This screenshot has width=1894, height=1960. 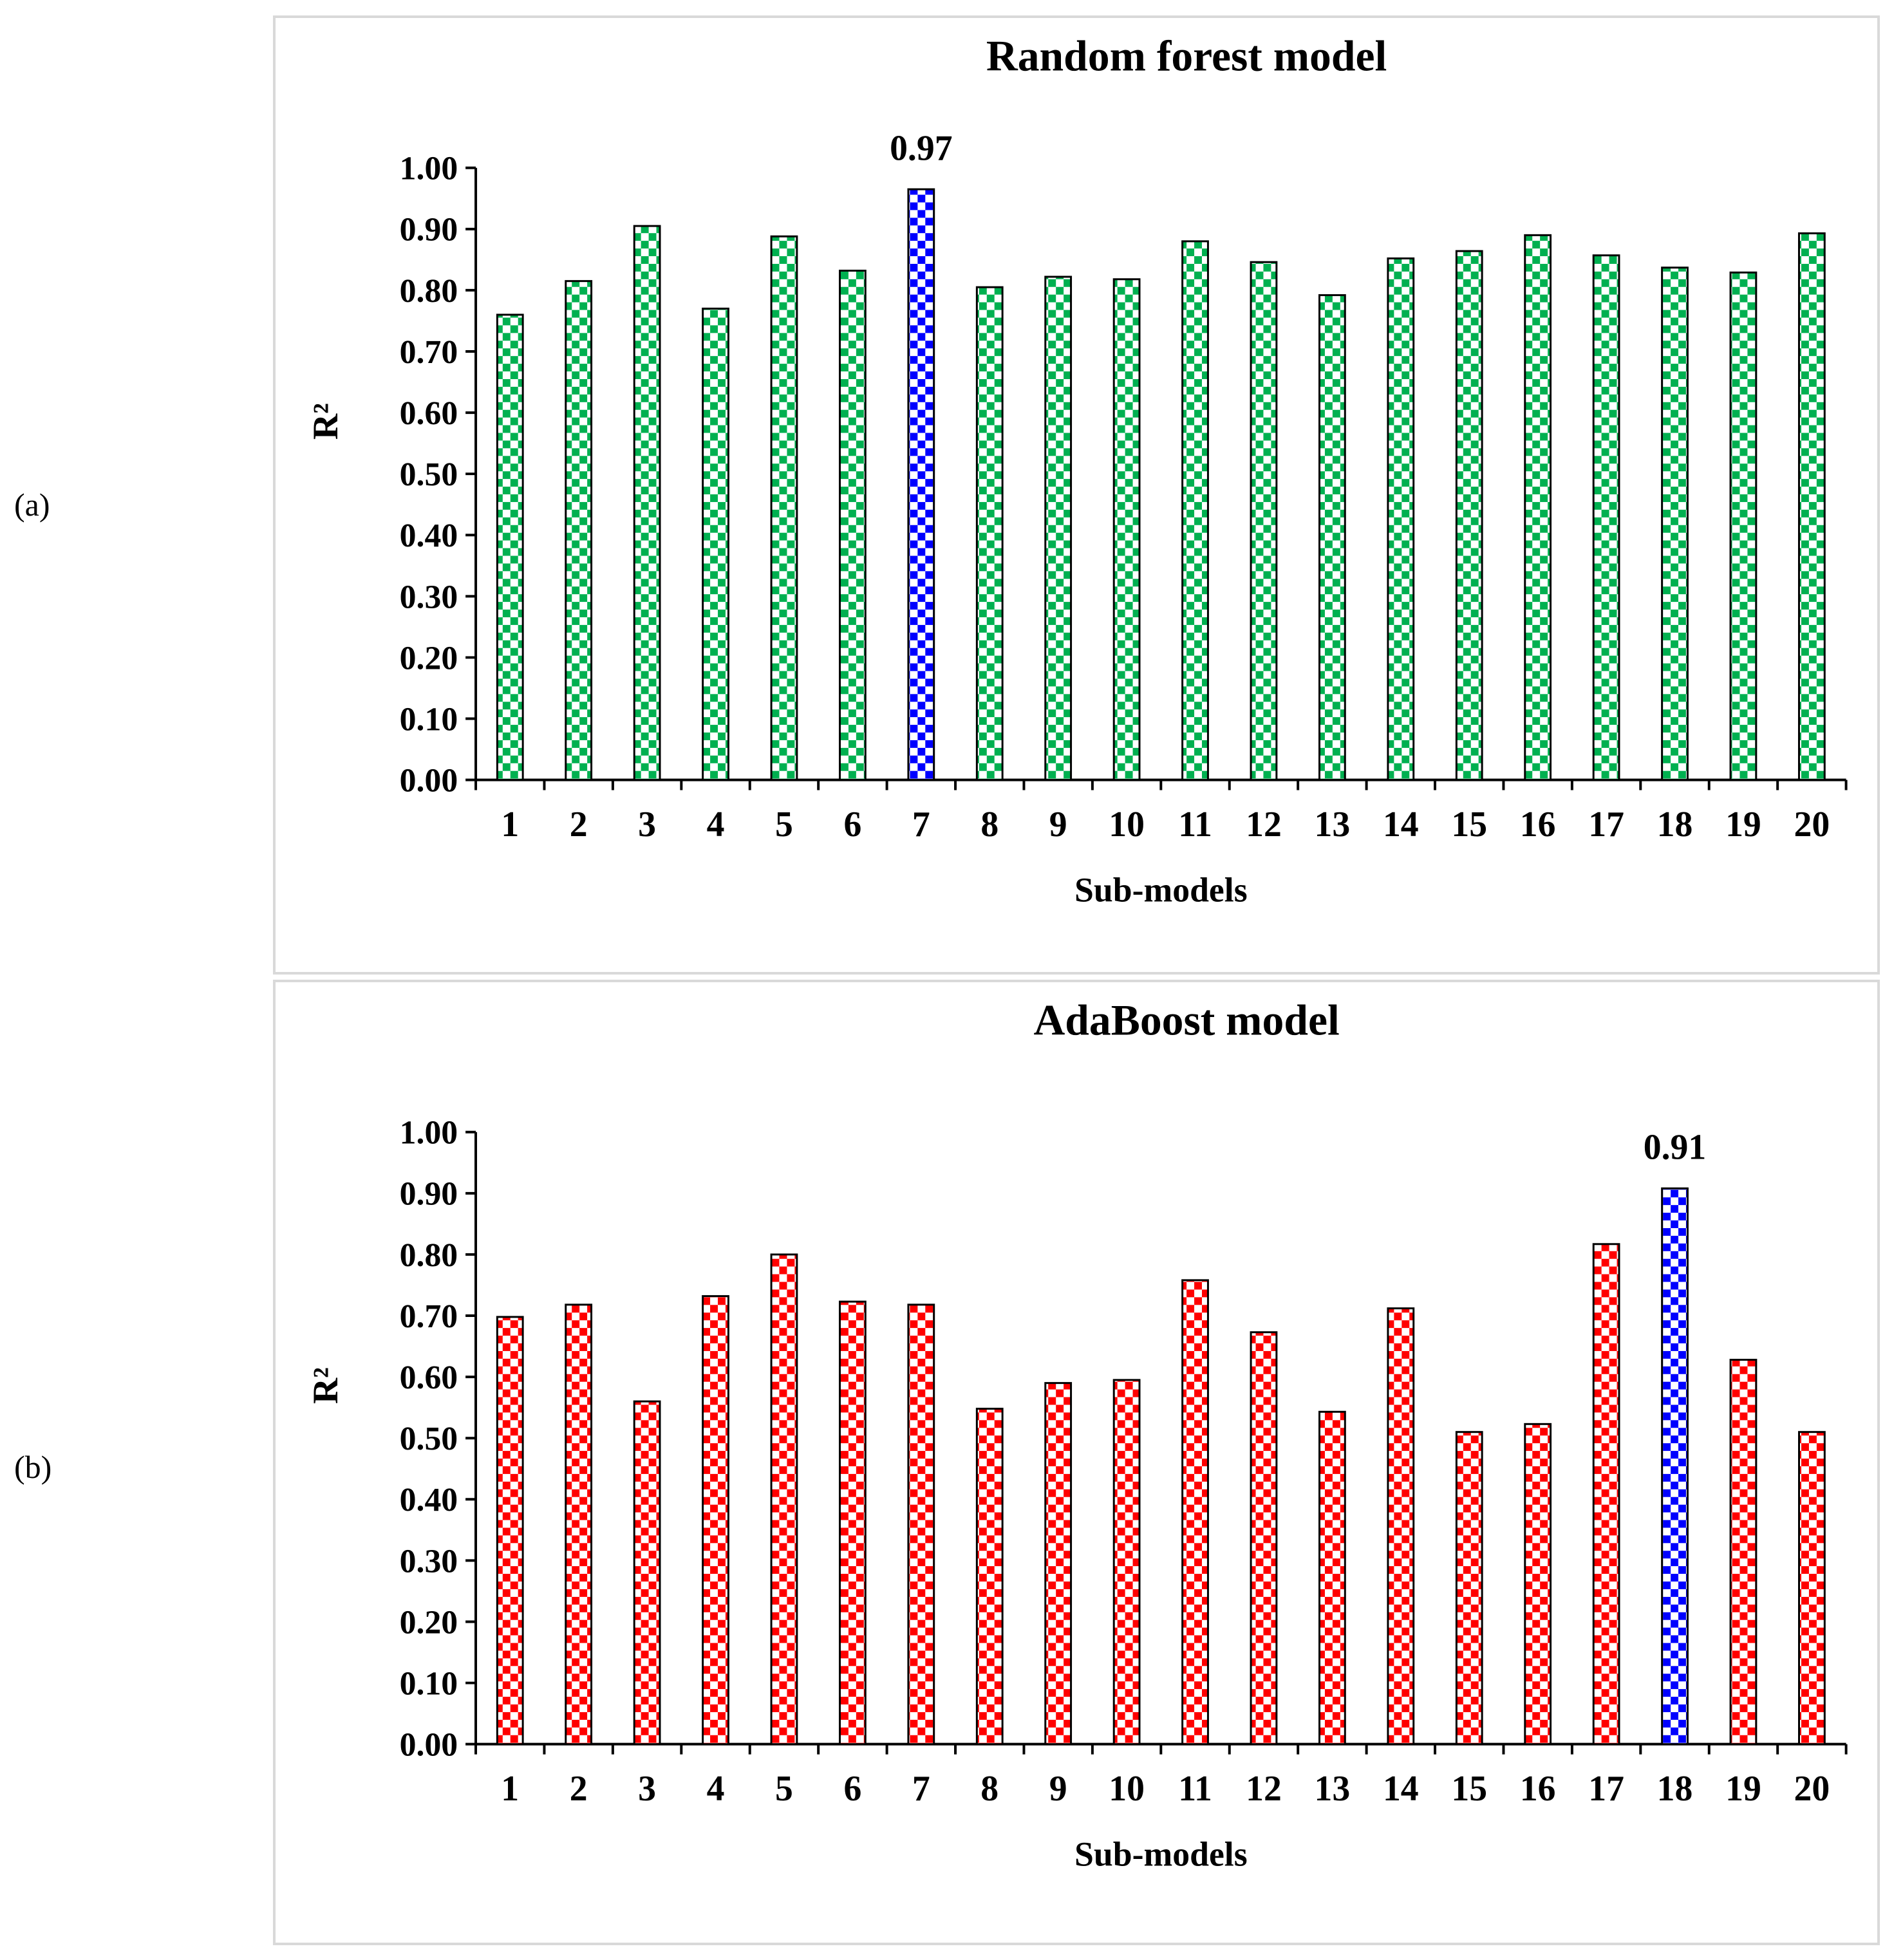 What do you see at coordinates (429, 781) in the screenshot?
I see `y-tick-label: 0.00` at bounding box center [429, 781].